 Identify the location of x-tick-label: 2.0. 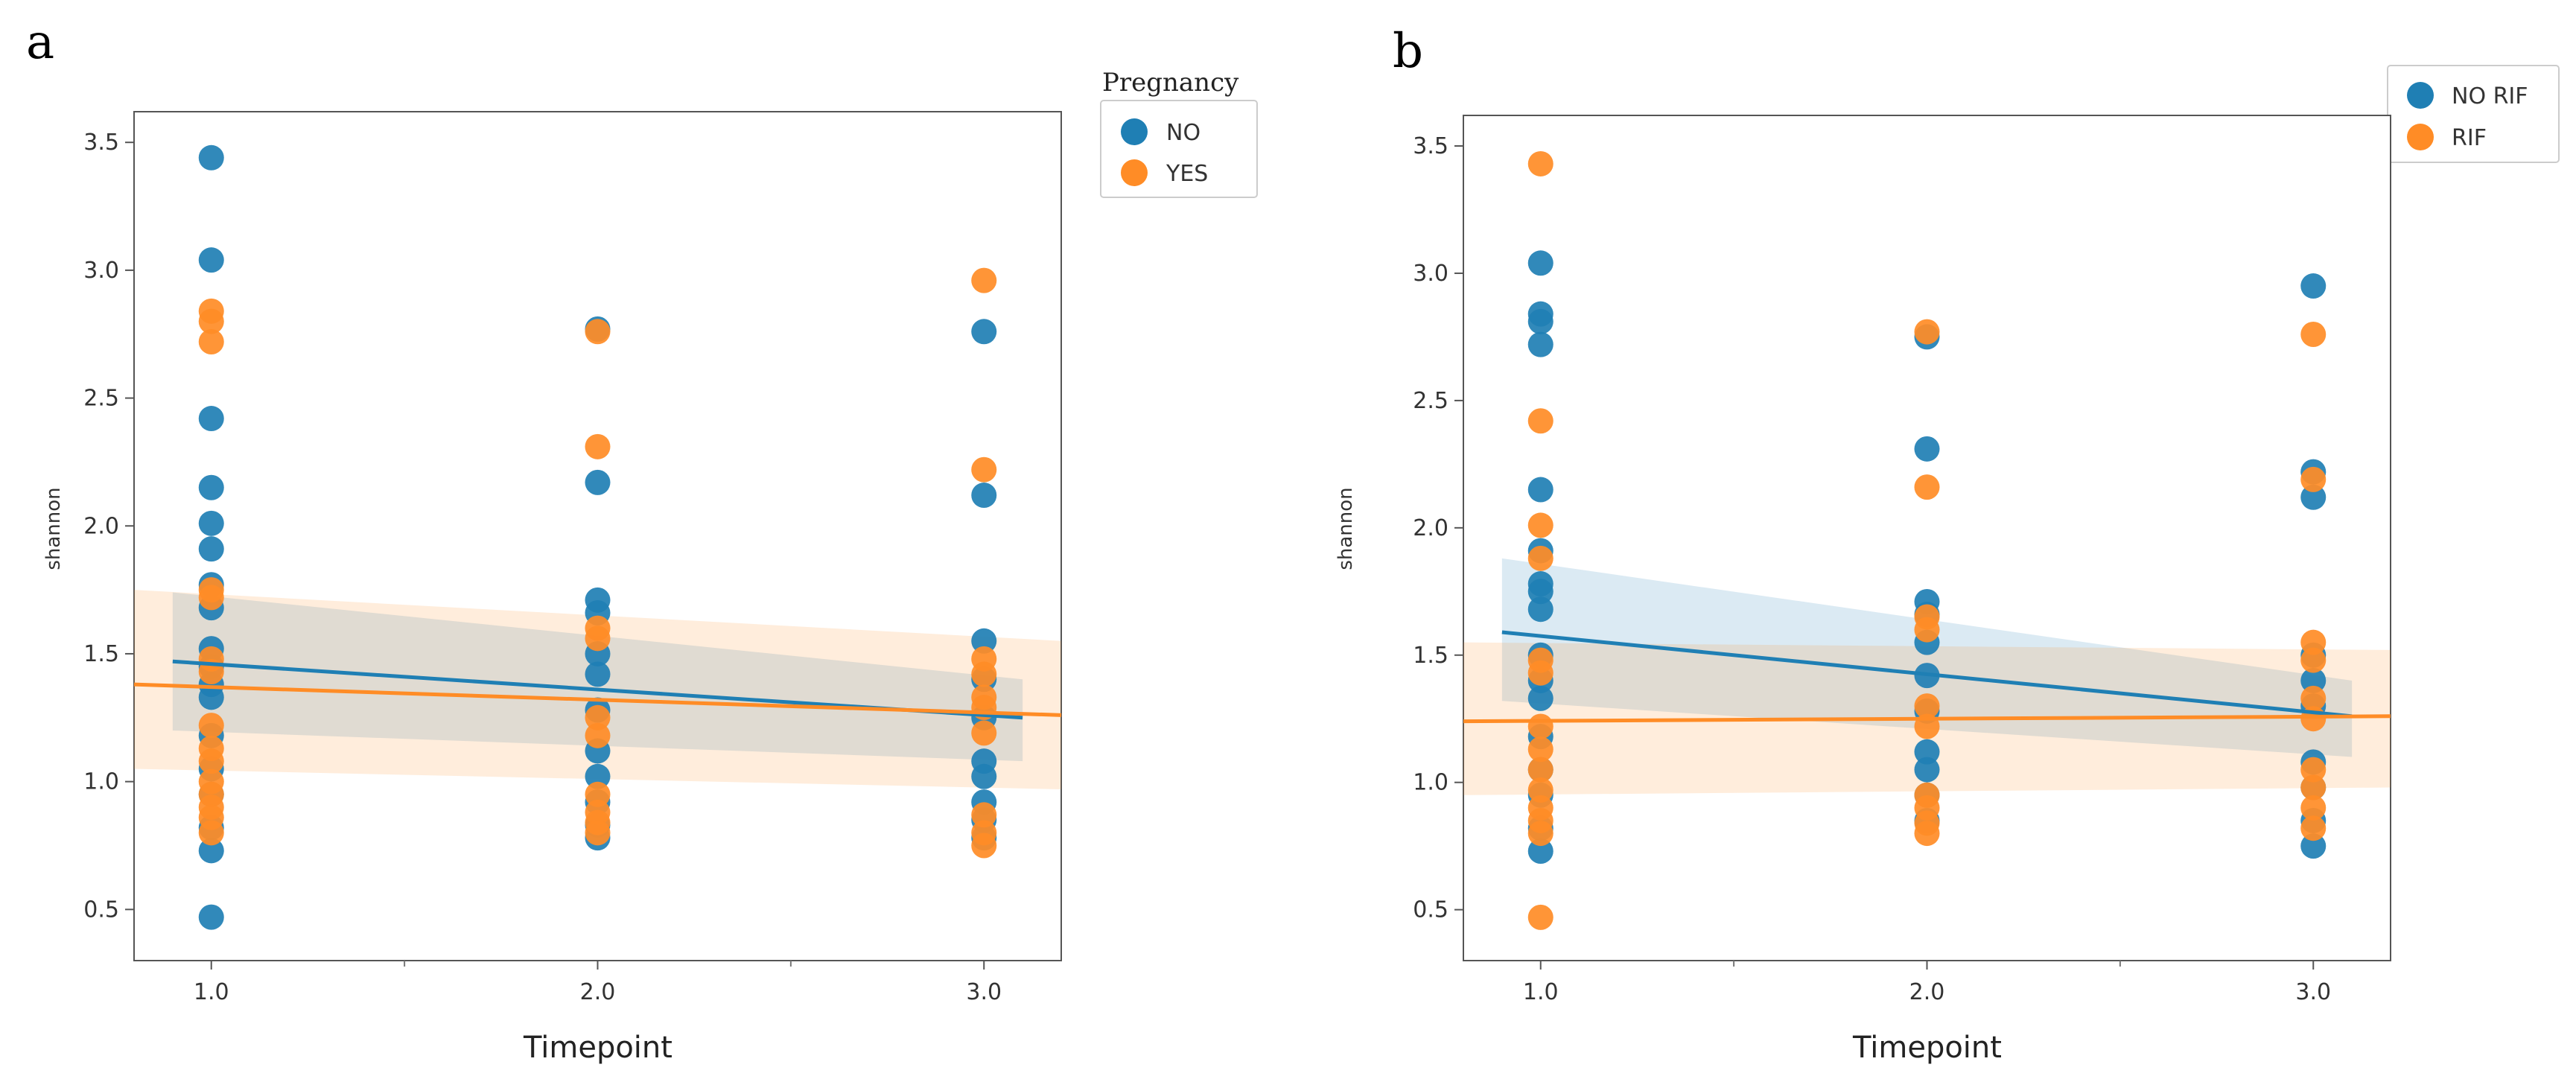
(1927, 992).